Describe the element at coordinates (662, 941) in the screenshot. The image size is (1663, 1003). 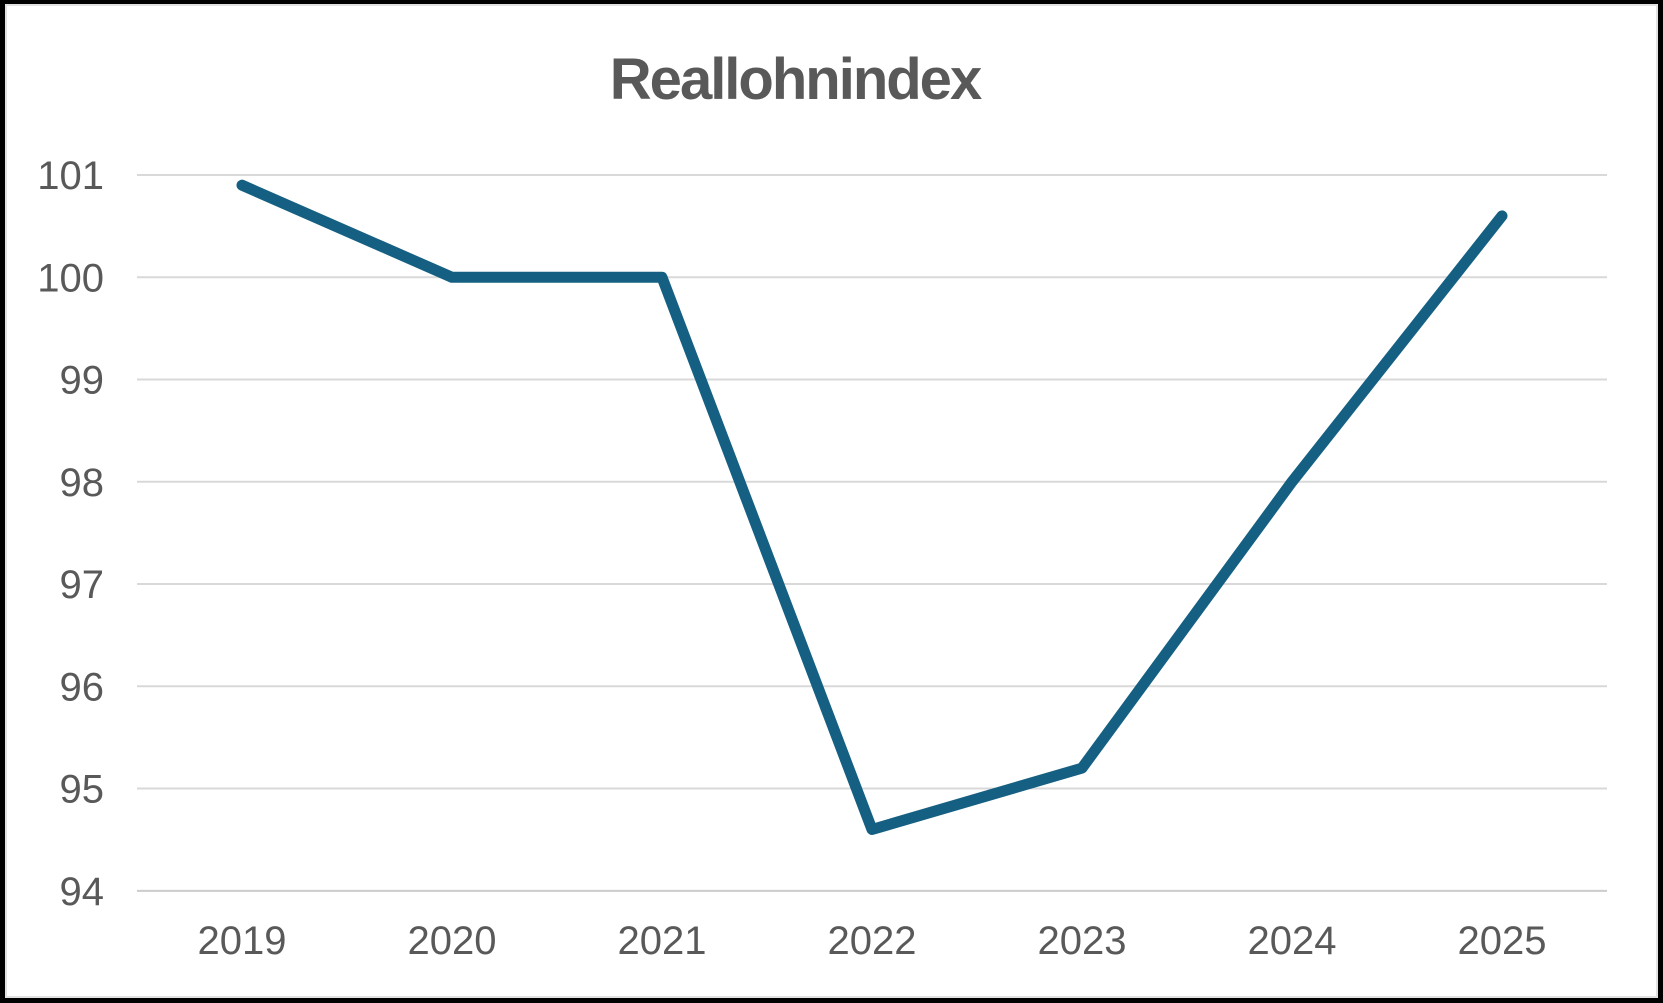
I see `x-tick-label-2021: 2021` at that location.